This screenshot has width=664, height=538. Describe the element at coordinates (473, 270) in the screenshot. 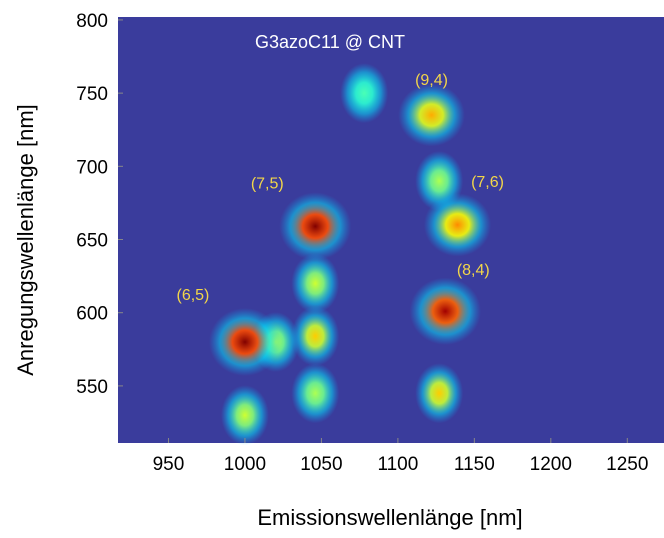

I see `peak-label: (8,4)` at that location.